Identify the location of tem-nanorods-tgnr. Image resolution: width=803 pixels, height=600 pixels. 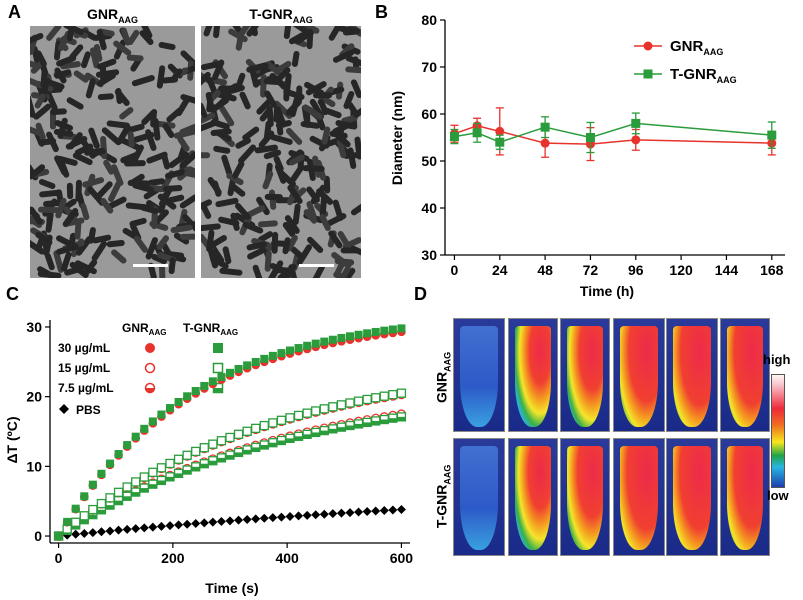
(281, 152).